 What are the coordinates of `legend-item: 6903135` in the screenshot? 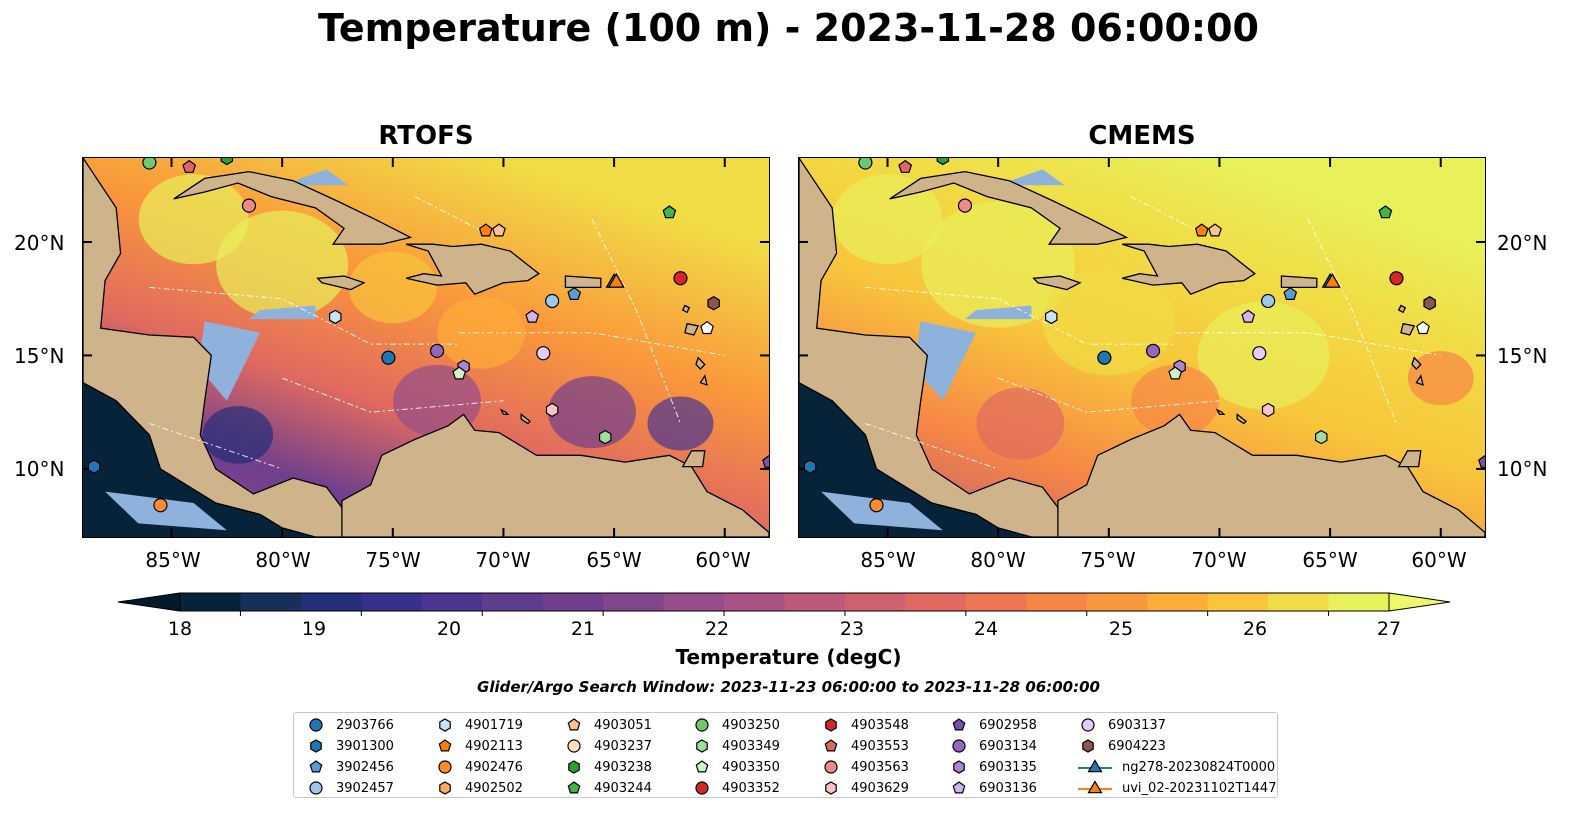 It's located at (993, 767).